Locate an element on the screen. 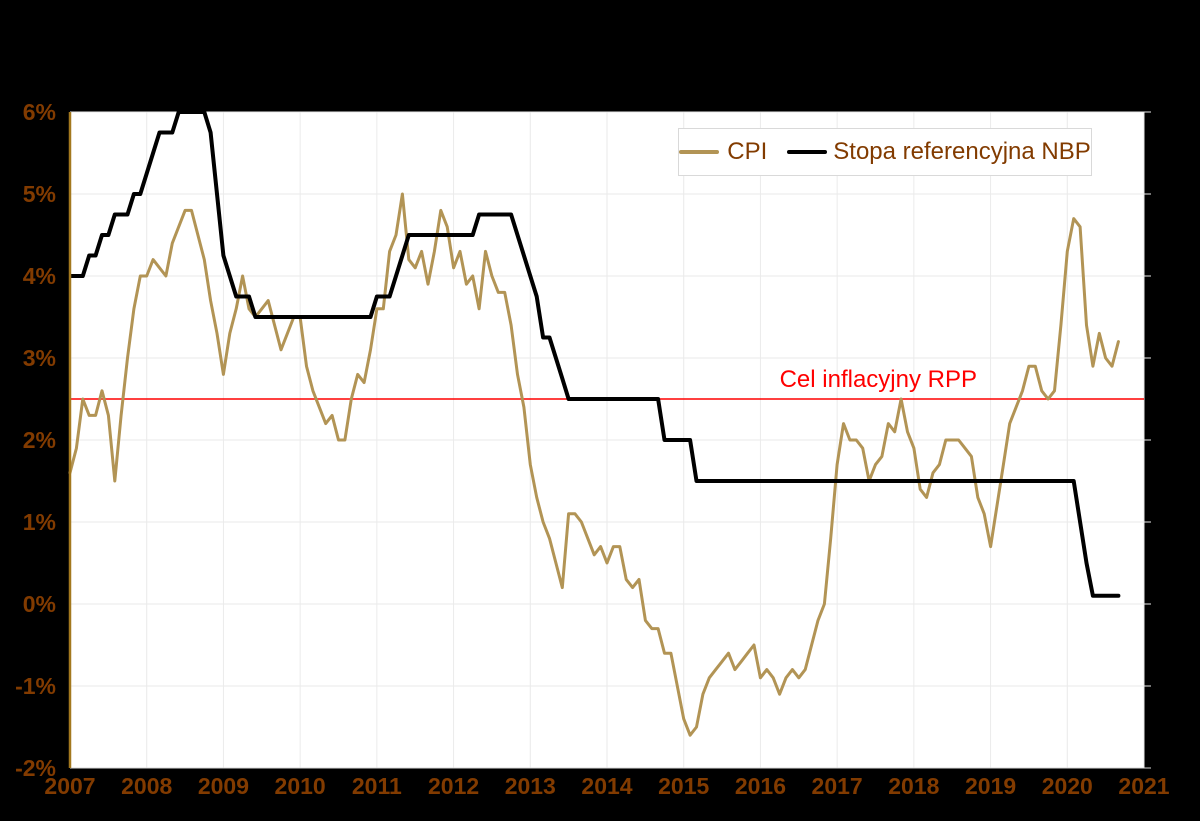 The image size is (1200, 821). y-tick-label: 5% is located at coordinates (39, 194).